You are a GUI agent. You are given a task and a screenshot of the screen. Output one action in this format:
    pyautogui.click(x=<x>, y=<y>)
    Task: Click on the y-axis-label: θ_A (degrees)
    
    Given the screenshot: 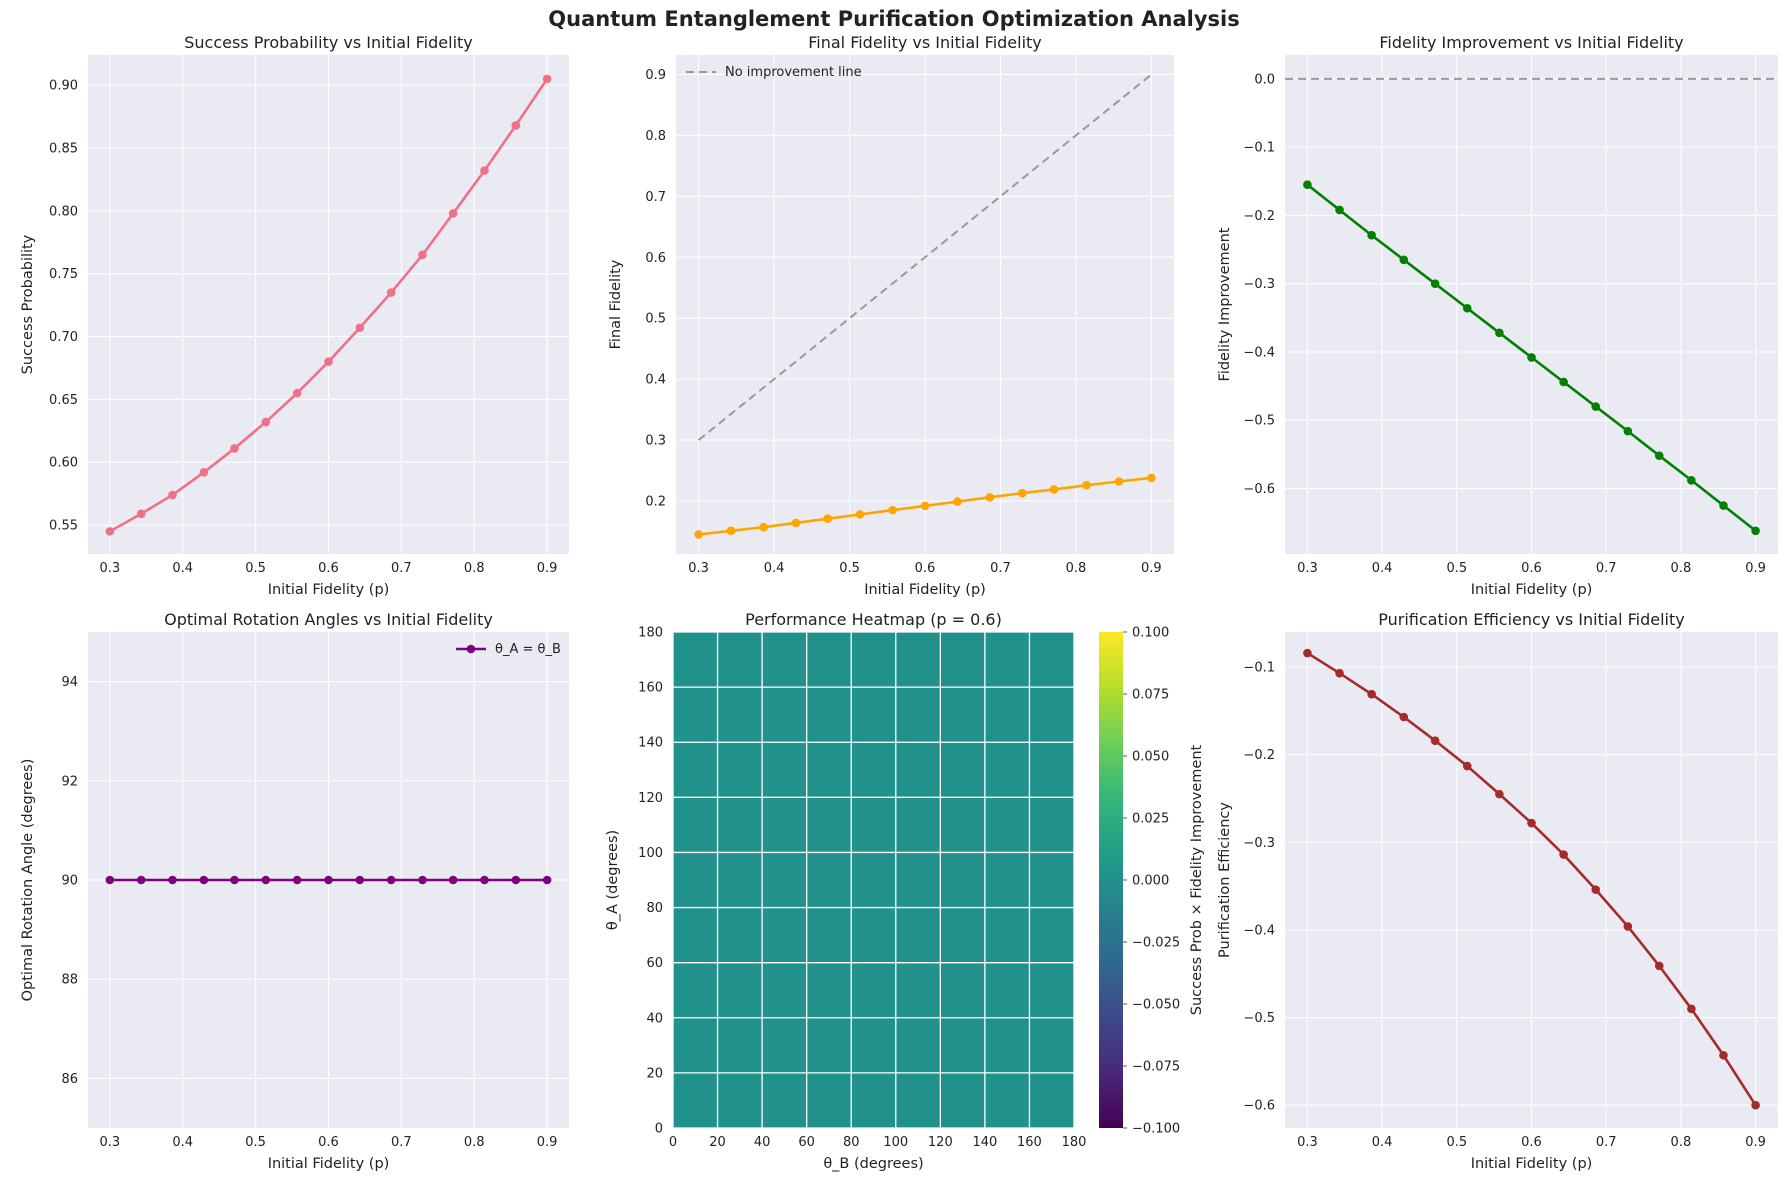 What is the action you would take?
    pyautogui.click(x=613, y=880)
    